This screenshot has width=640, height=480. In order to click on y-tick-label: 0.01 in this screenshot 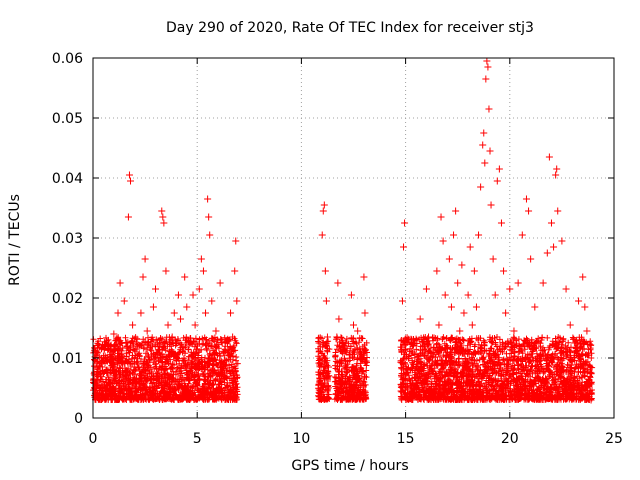, I will do `click(67, 359)`.